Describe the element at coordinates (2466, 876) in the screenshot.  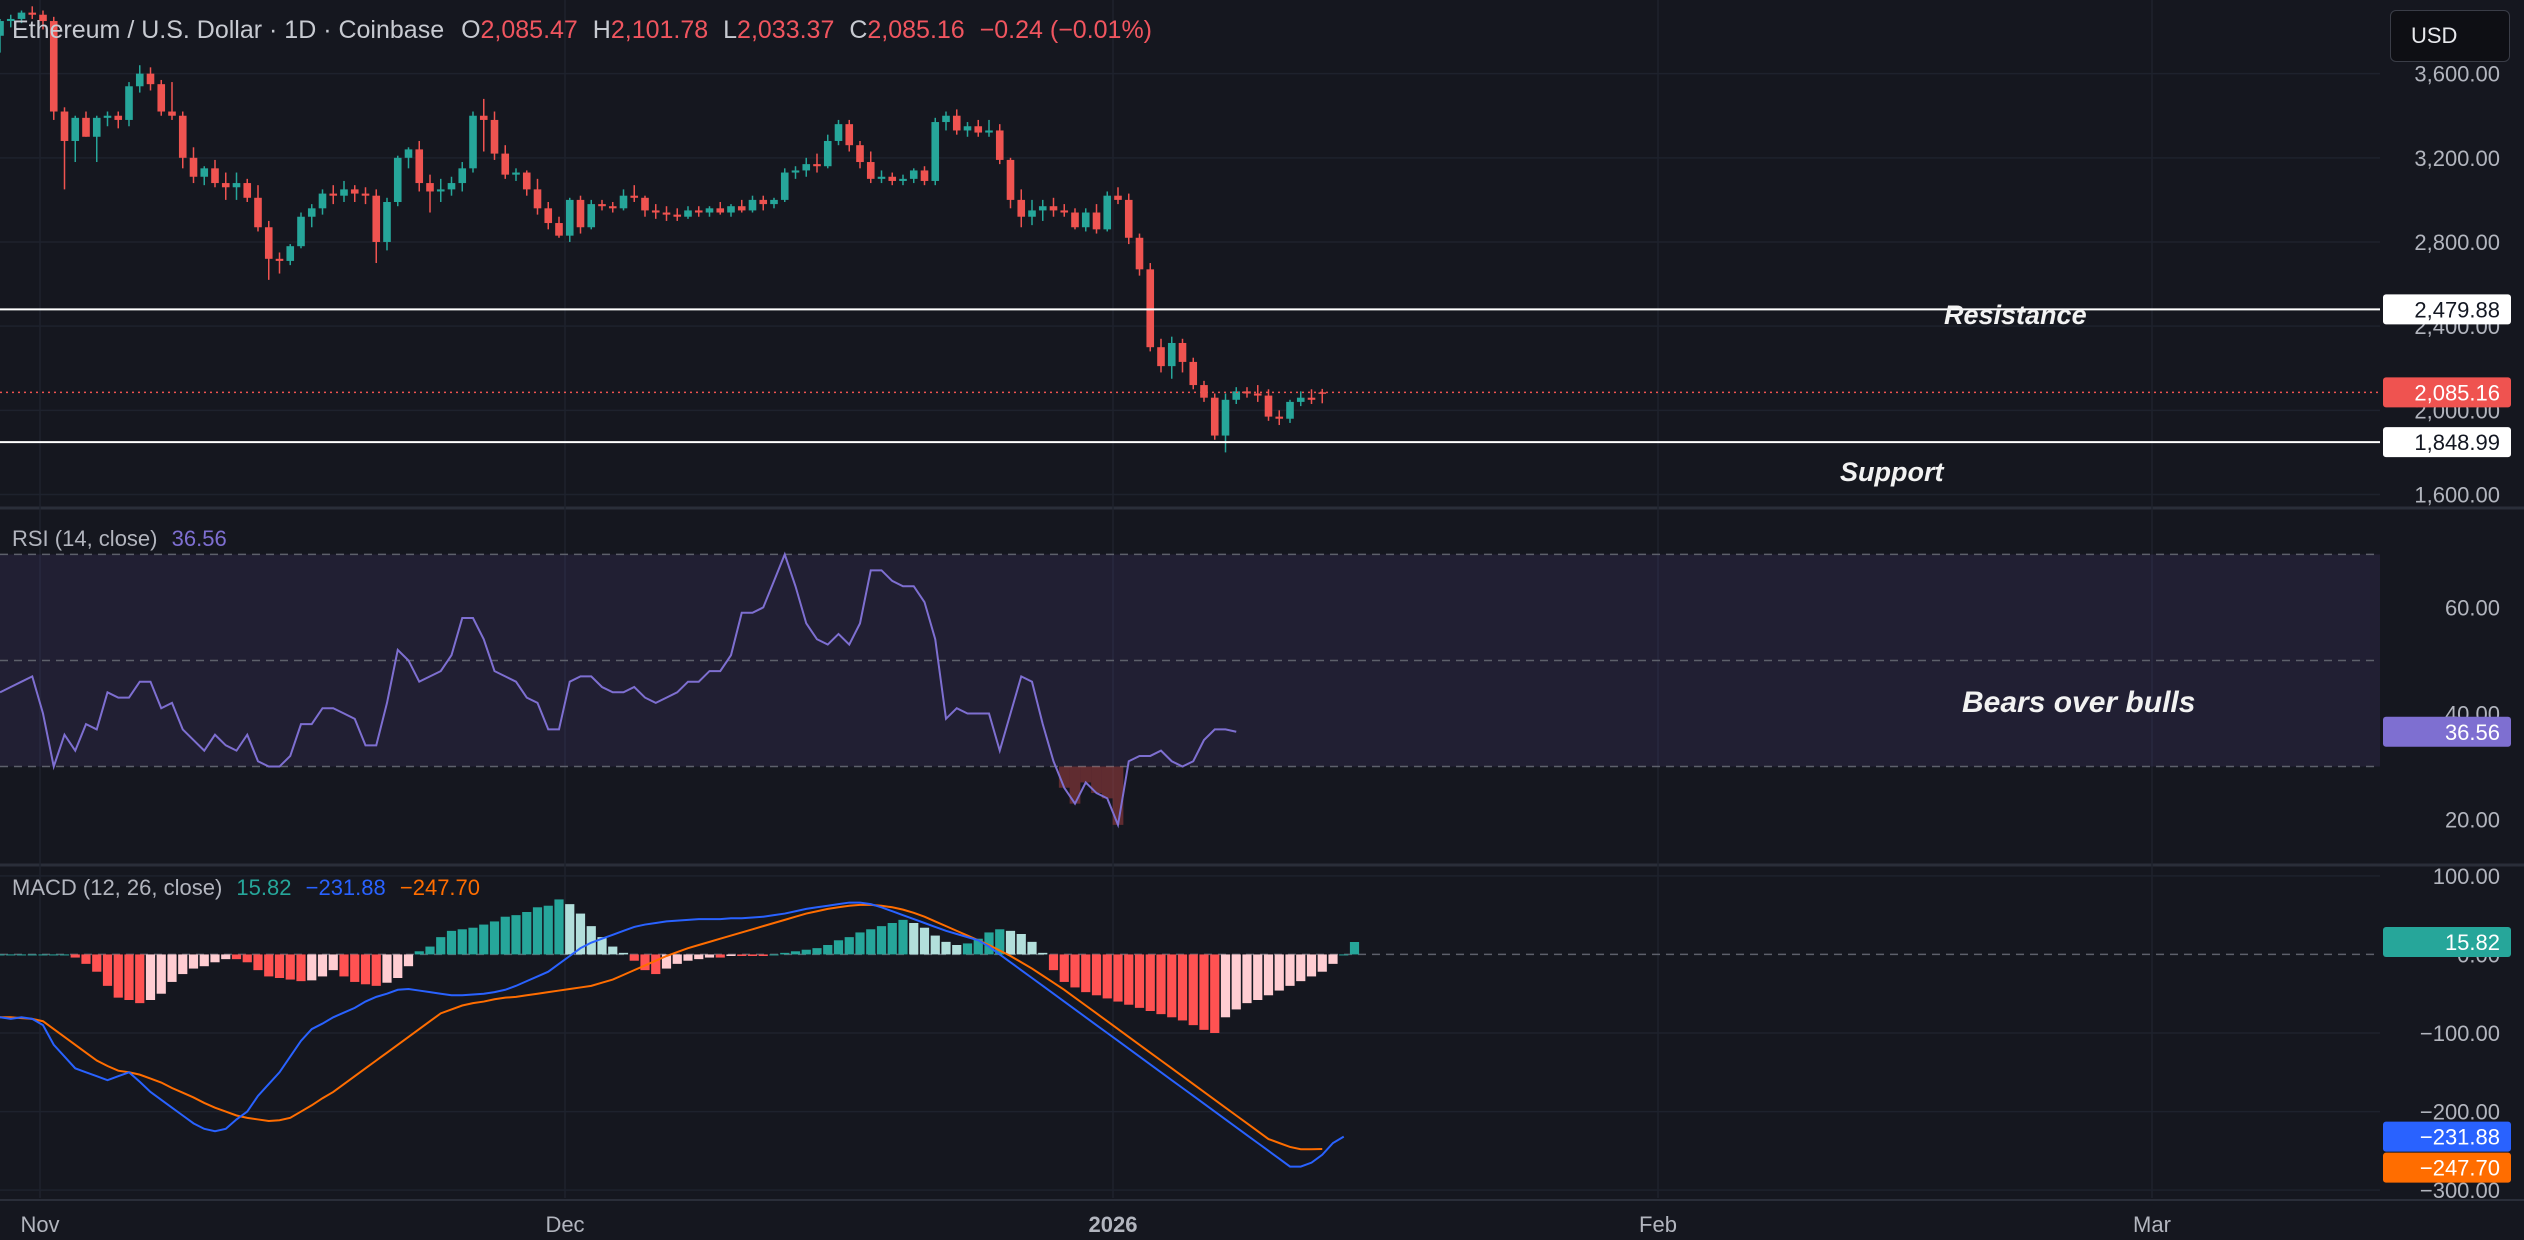
I see `macd-tick-label: 100.00` at that location.